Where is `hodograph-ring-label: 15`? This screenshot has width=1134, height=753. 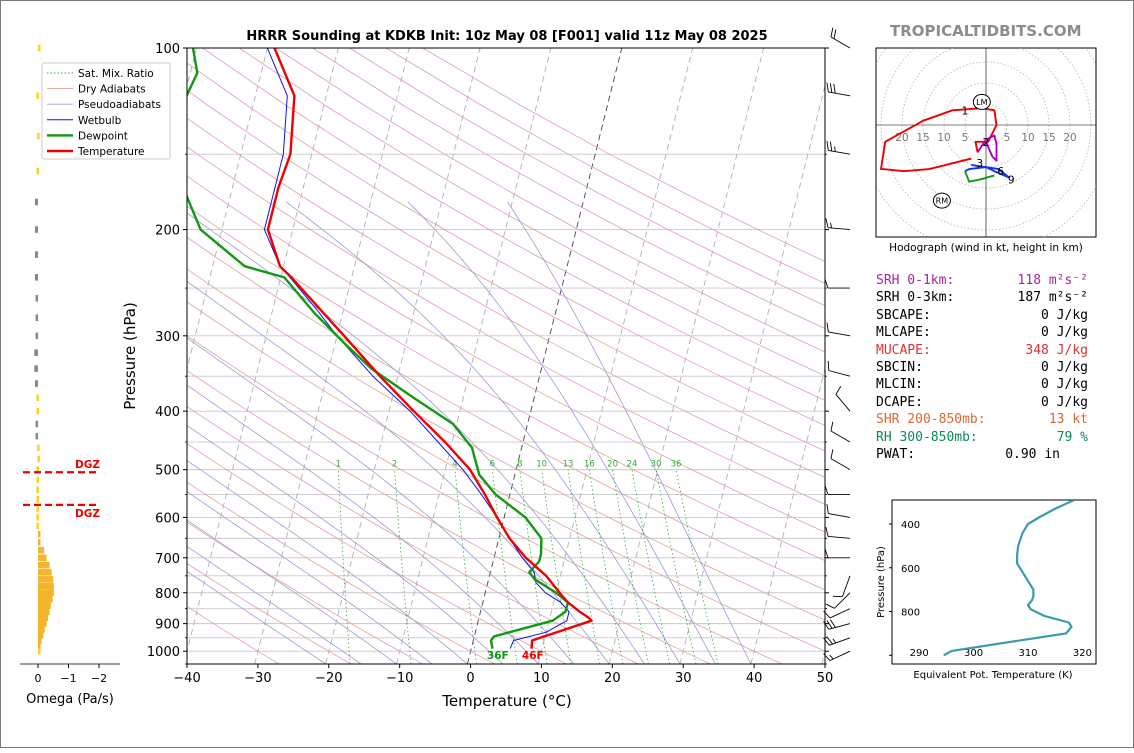
hodograph-ring-label: 15 is located at coordinates (1048, 138).